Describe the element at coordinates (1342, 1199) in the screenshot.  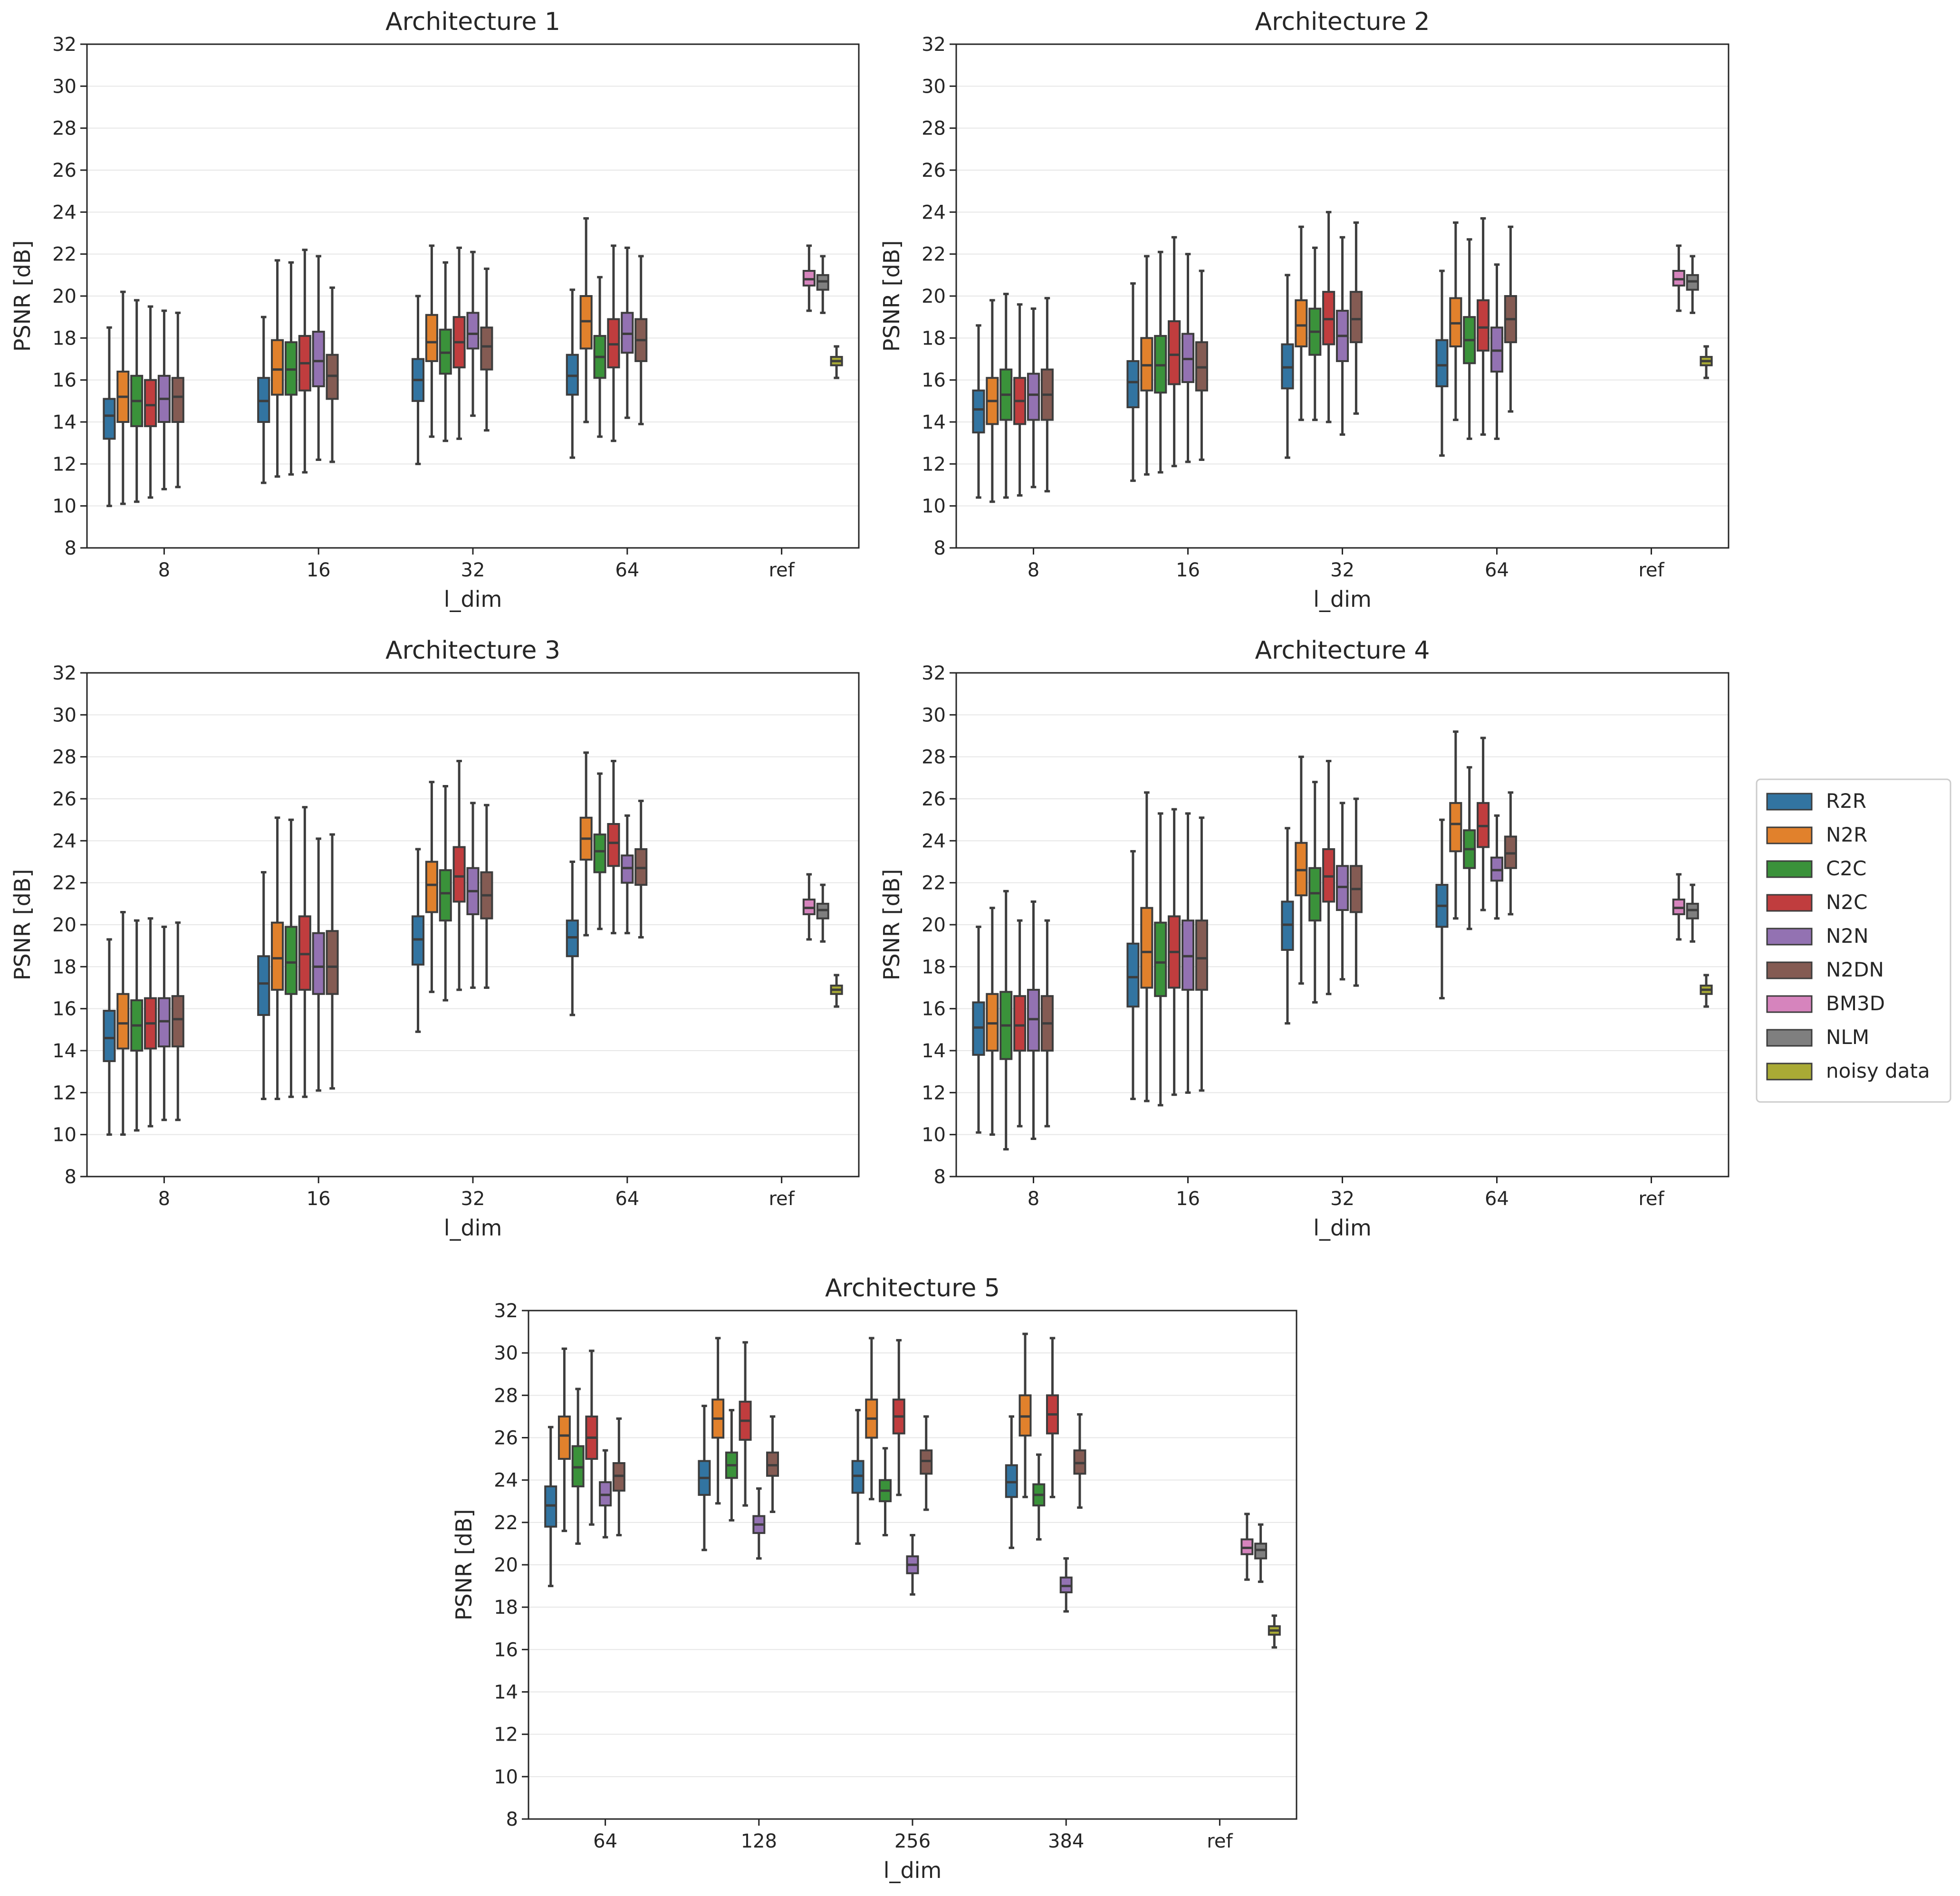
I see `x-tick-label: 32` at that location.